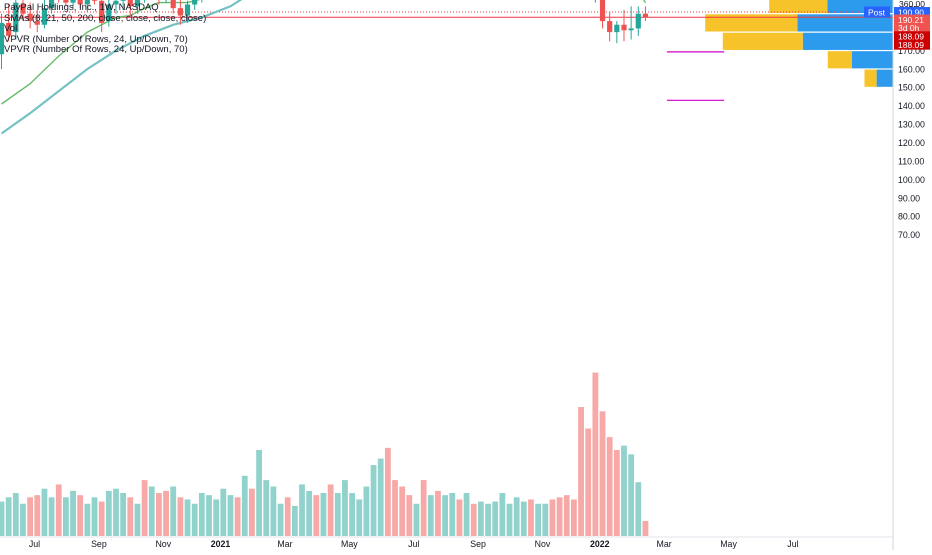 The width and height of the screenshot is (932, 555). Describe the element at coordinates (600, 544) in the screenshot. I see `time-axis-label: 2022` at that location.